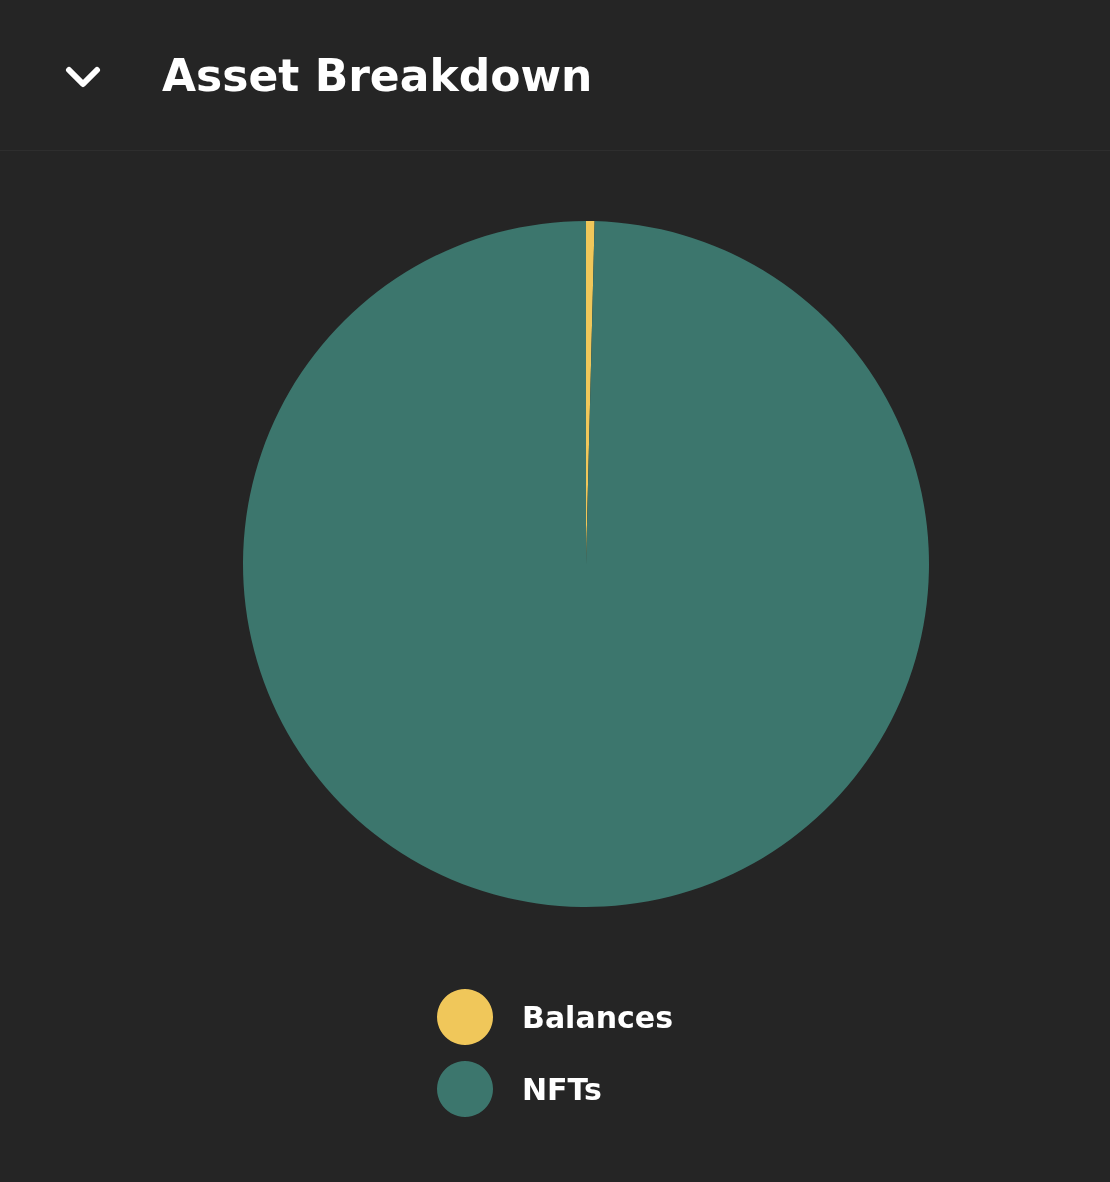  Describe the element at coordinates (597, 1017) in the screenshot. I see `legend-label: Balances` at that location.